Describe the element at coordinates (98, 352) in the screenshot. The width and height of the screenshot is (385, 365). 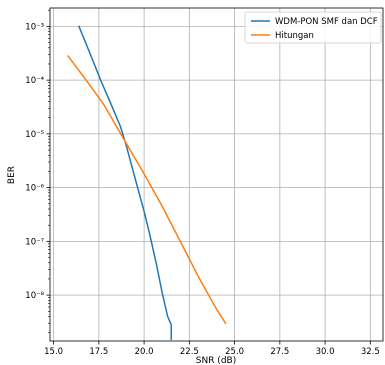
I see `x-tick-label: 17.5` at that location.